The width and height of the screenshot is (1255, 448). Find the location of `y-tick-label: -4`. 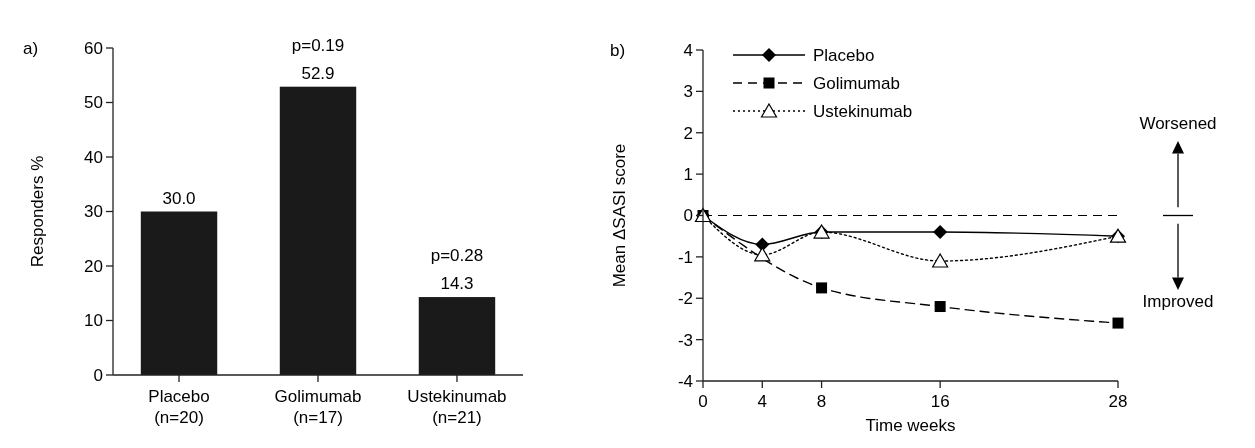

y-tick-label: -4 is located at coordinates (685, 381).